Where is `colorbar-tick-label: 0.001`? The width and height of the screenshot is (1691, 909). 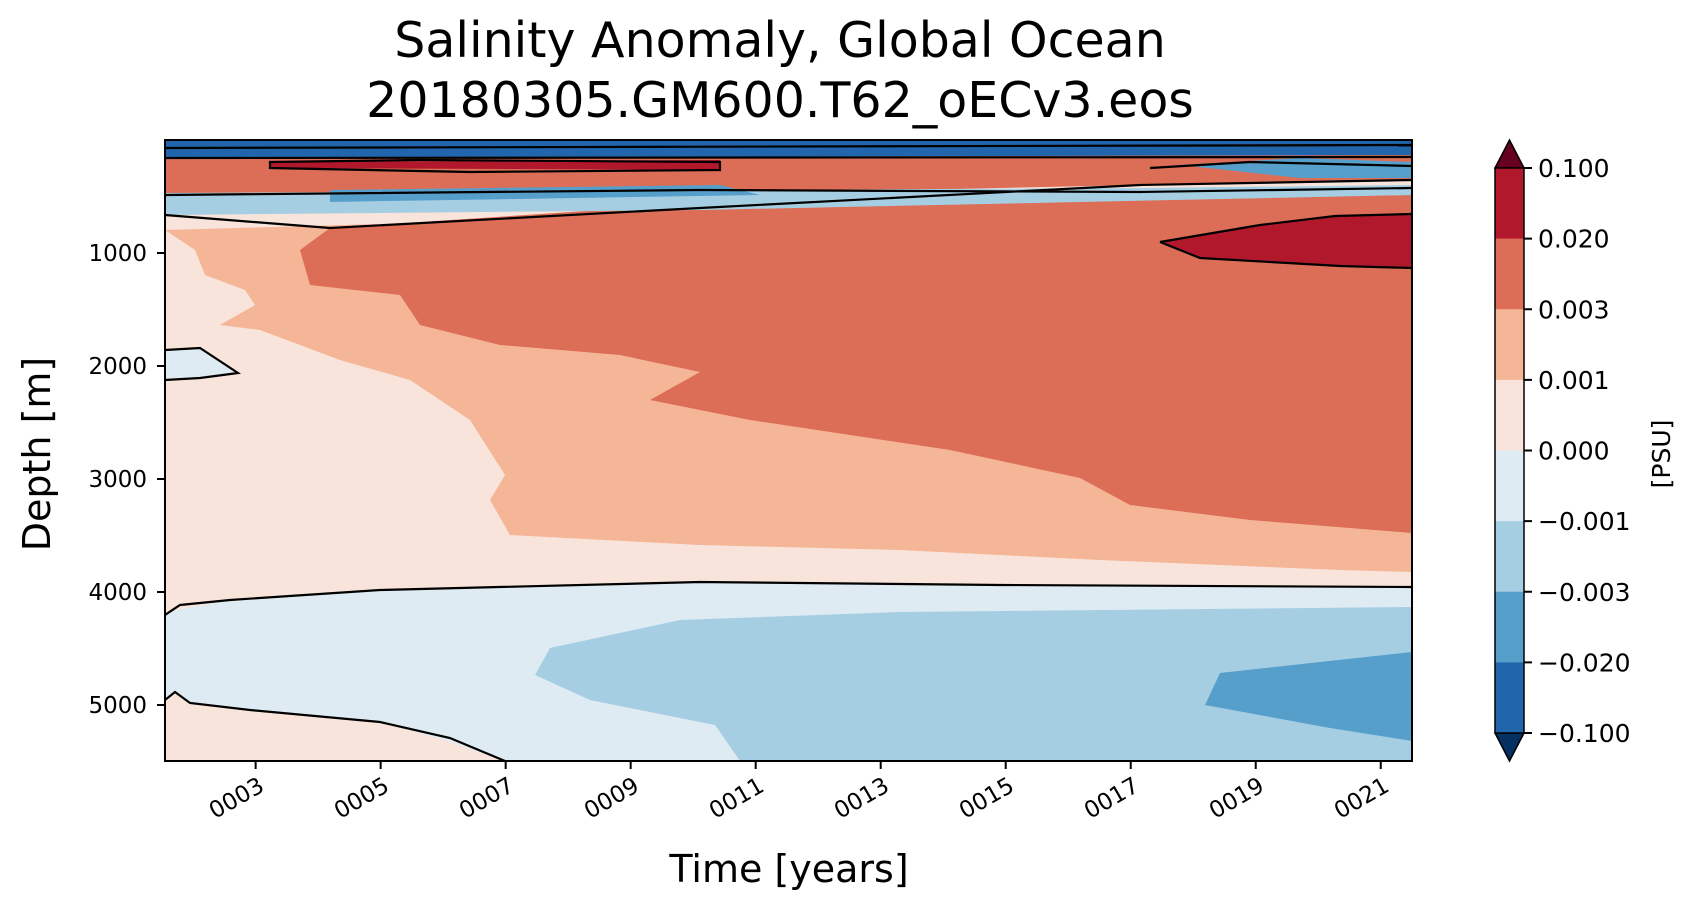
colorbar-tick-label: 0.001 is located at coordinates (1574, 380).